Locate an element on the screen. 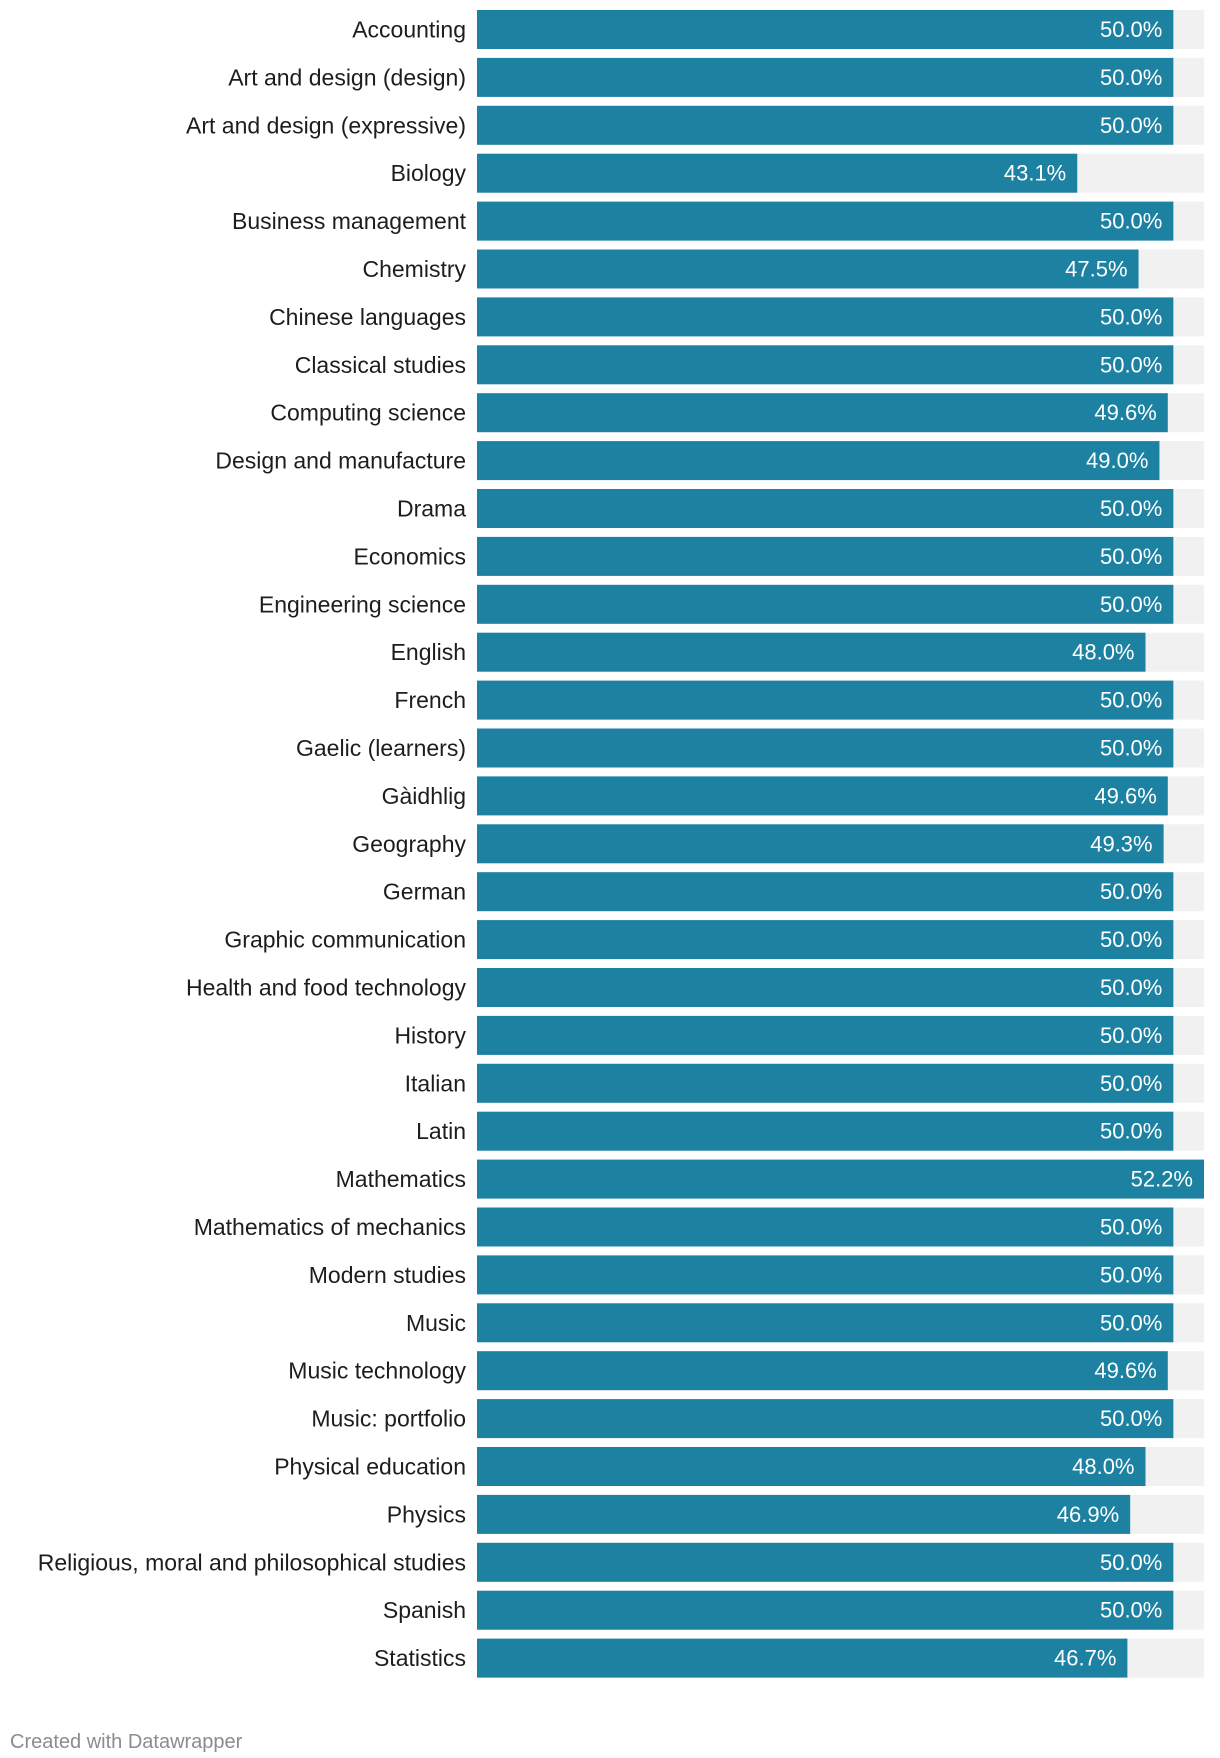  value-label: 49.3% is located at coordinates (1121, 843).